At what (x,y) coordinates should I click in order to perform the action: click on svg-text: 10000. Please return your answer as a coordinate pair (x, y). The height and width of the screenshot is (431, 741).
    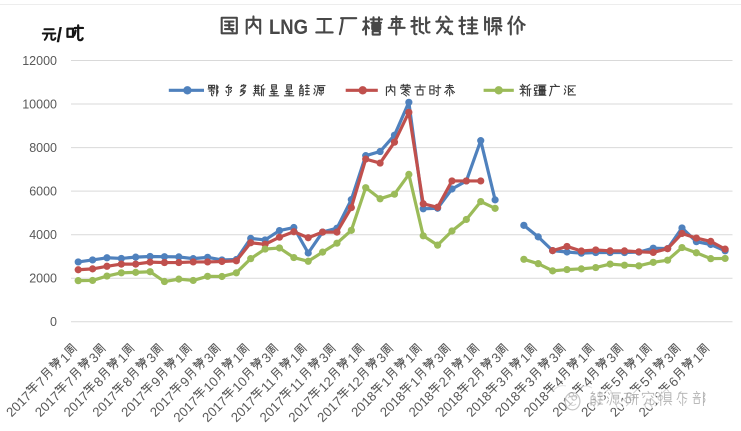
    Looking at the image, I should click on (39, 104).